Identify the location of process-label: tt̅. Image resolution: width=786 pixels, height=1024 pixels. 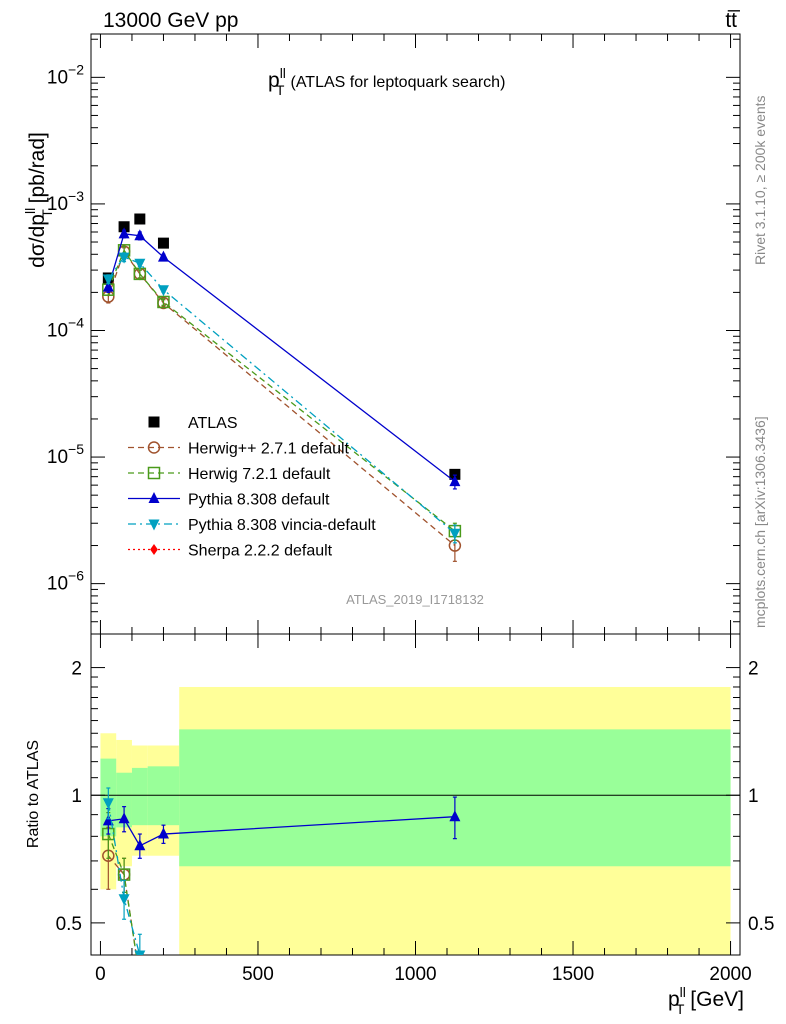
(733, 20).